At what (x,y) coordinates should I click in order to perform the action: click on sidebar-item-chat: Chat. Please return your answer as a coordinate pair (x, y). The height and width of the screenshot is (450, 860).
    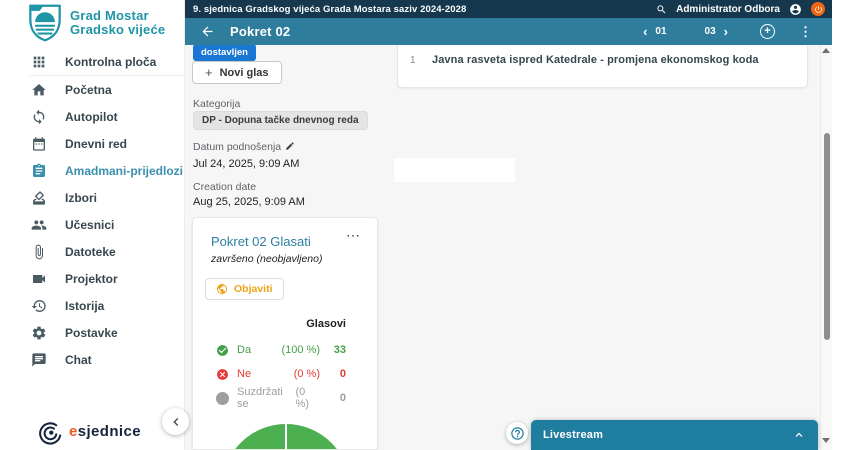
    Looking at the image, I should click on (92, 359).